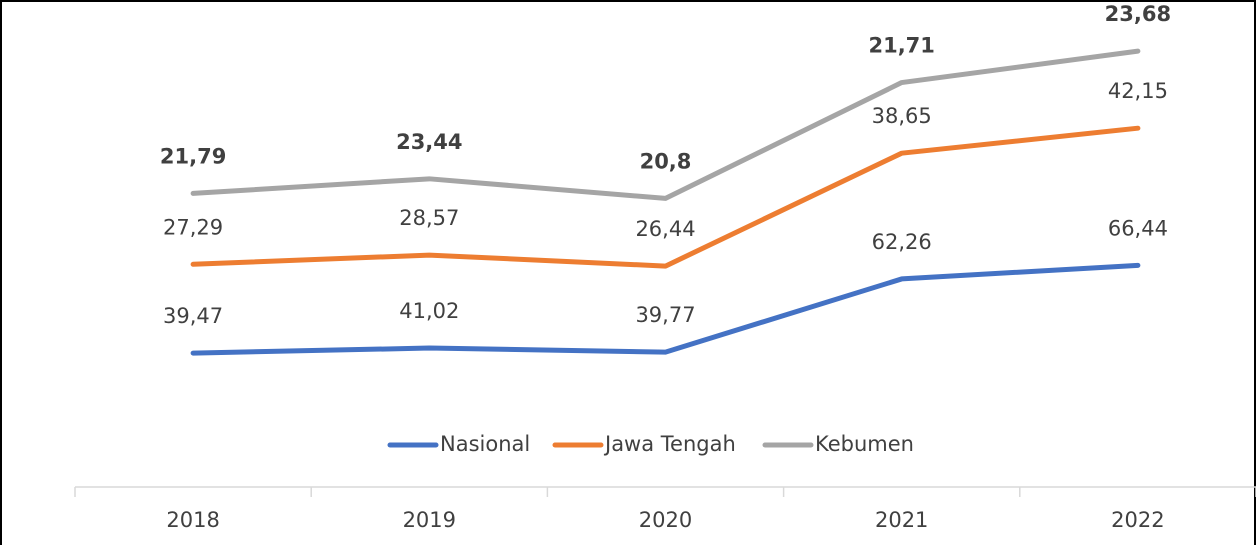  Describe the element at coordinates (1138, 91) in the screenshot. I see `data-label: 42,15` at that location.